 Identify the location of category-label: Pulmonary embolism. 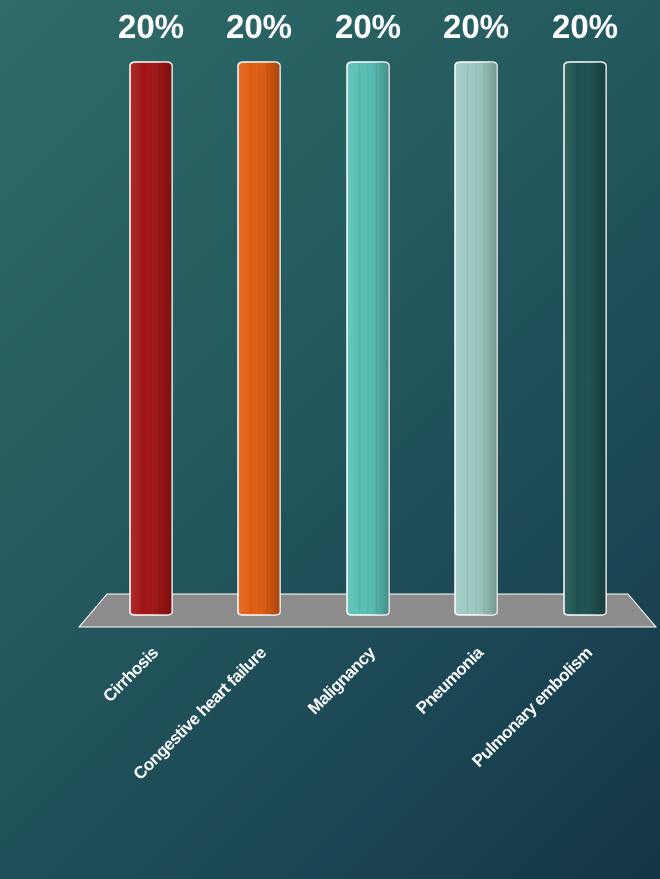
(532, 707).